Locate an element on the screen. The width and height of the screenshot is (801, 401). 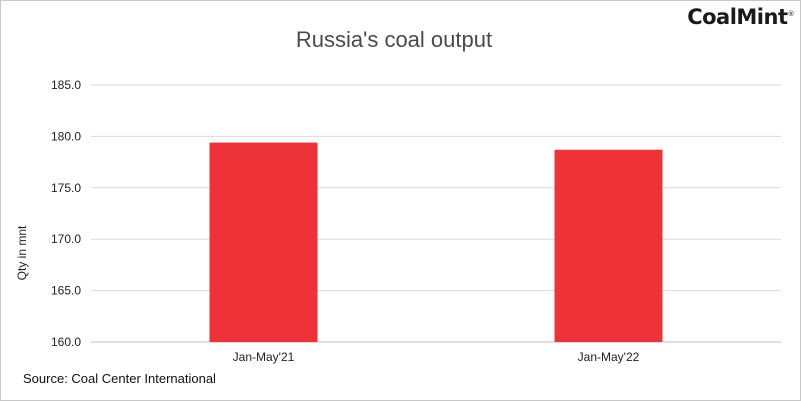
y-axis-ticks: 160.0 165.0 170.0 175.0 180.0 185.0 is located at coordinates (66, 213).